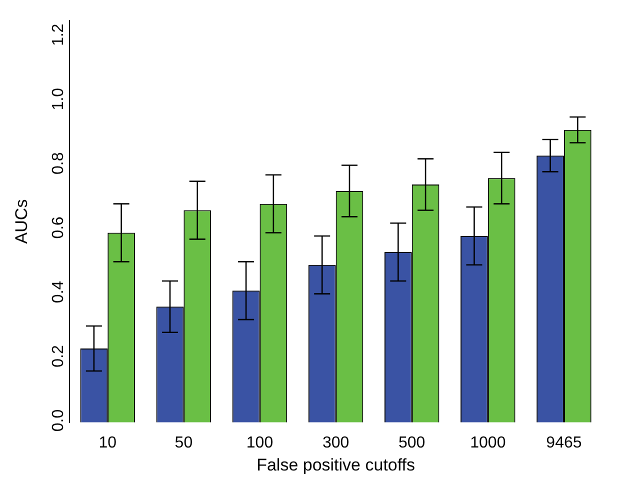 This screenshot has width=619, height=486. What do you see at coordinates (59, 99) in the screenshot?
I see `y-tick-label: 1.0` at bounding box center [59, 99].